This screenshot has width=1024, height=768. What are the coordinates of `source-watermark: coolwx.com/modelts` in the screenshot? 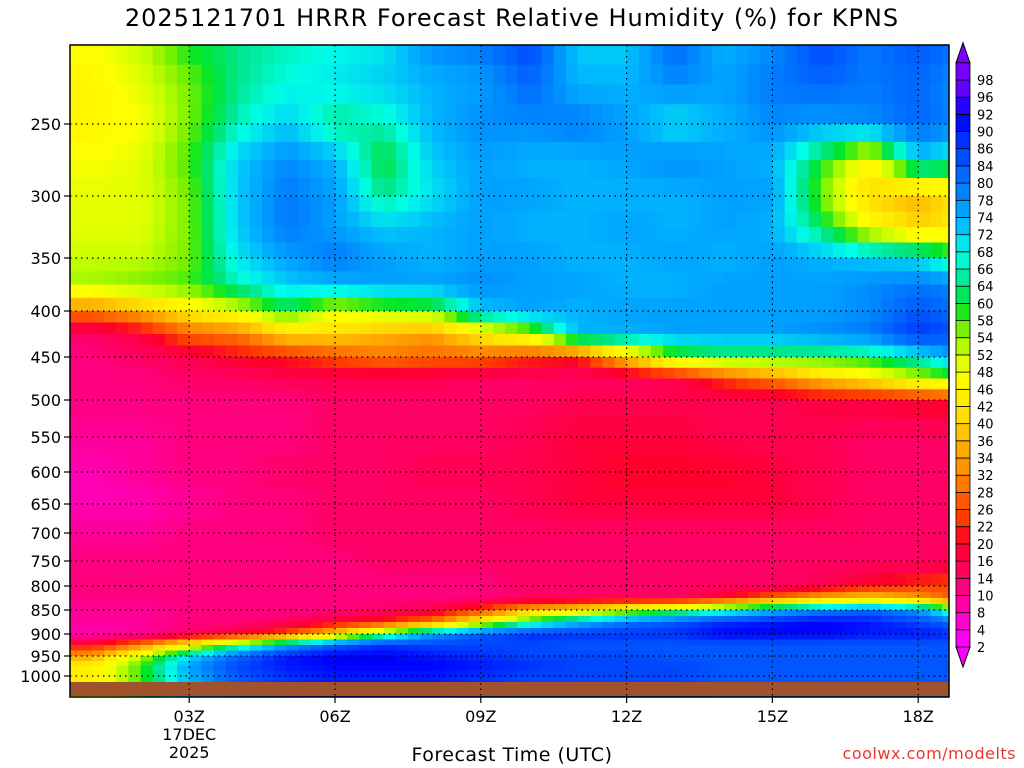 It's located at (929, 753).